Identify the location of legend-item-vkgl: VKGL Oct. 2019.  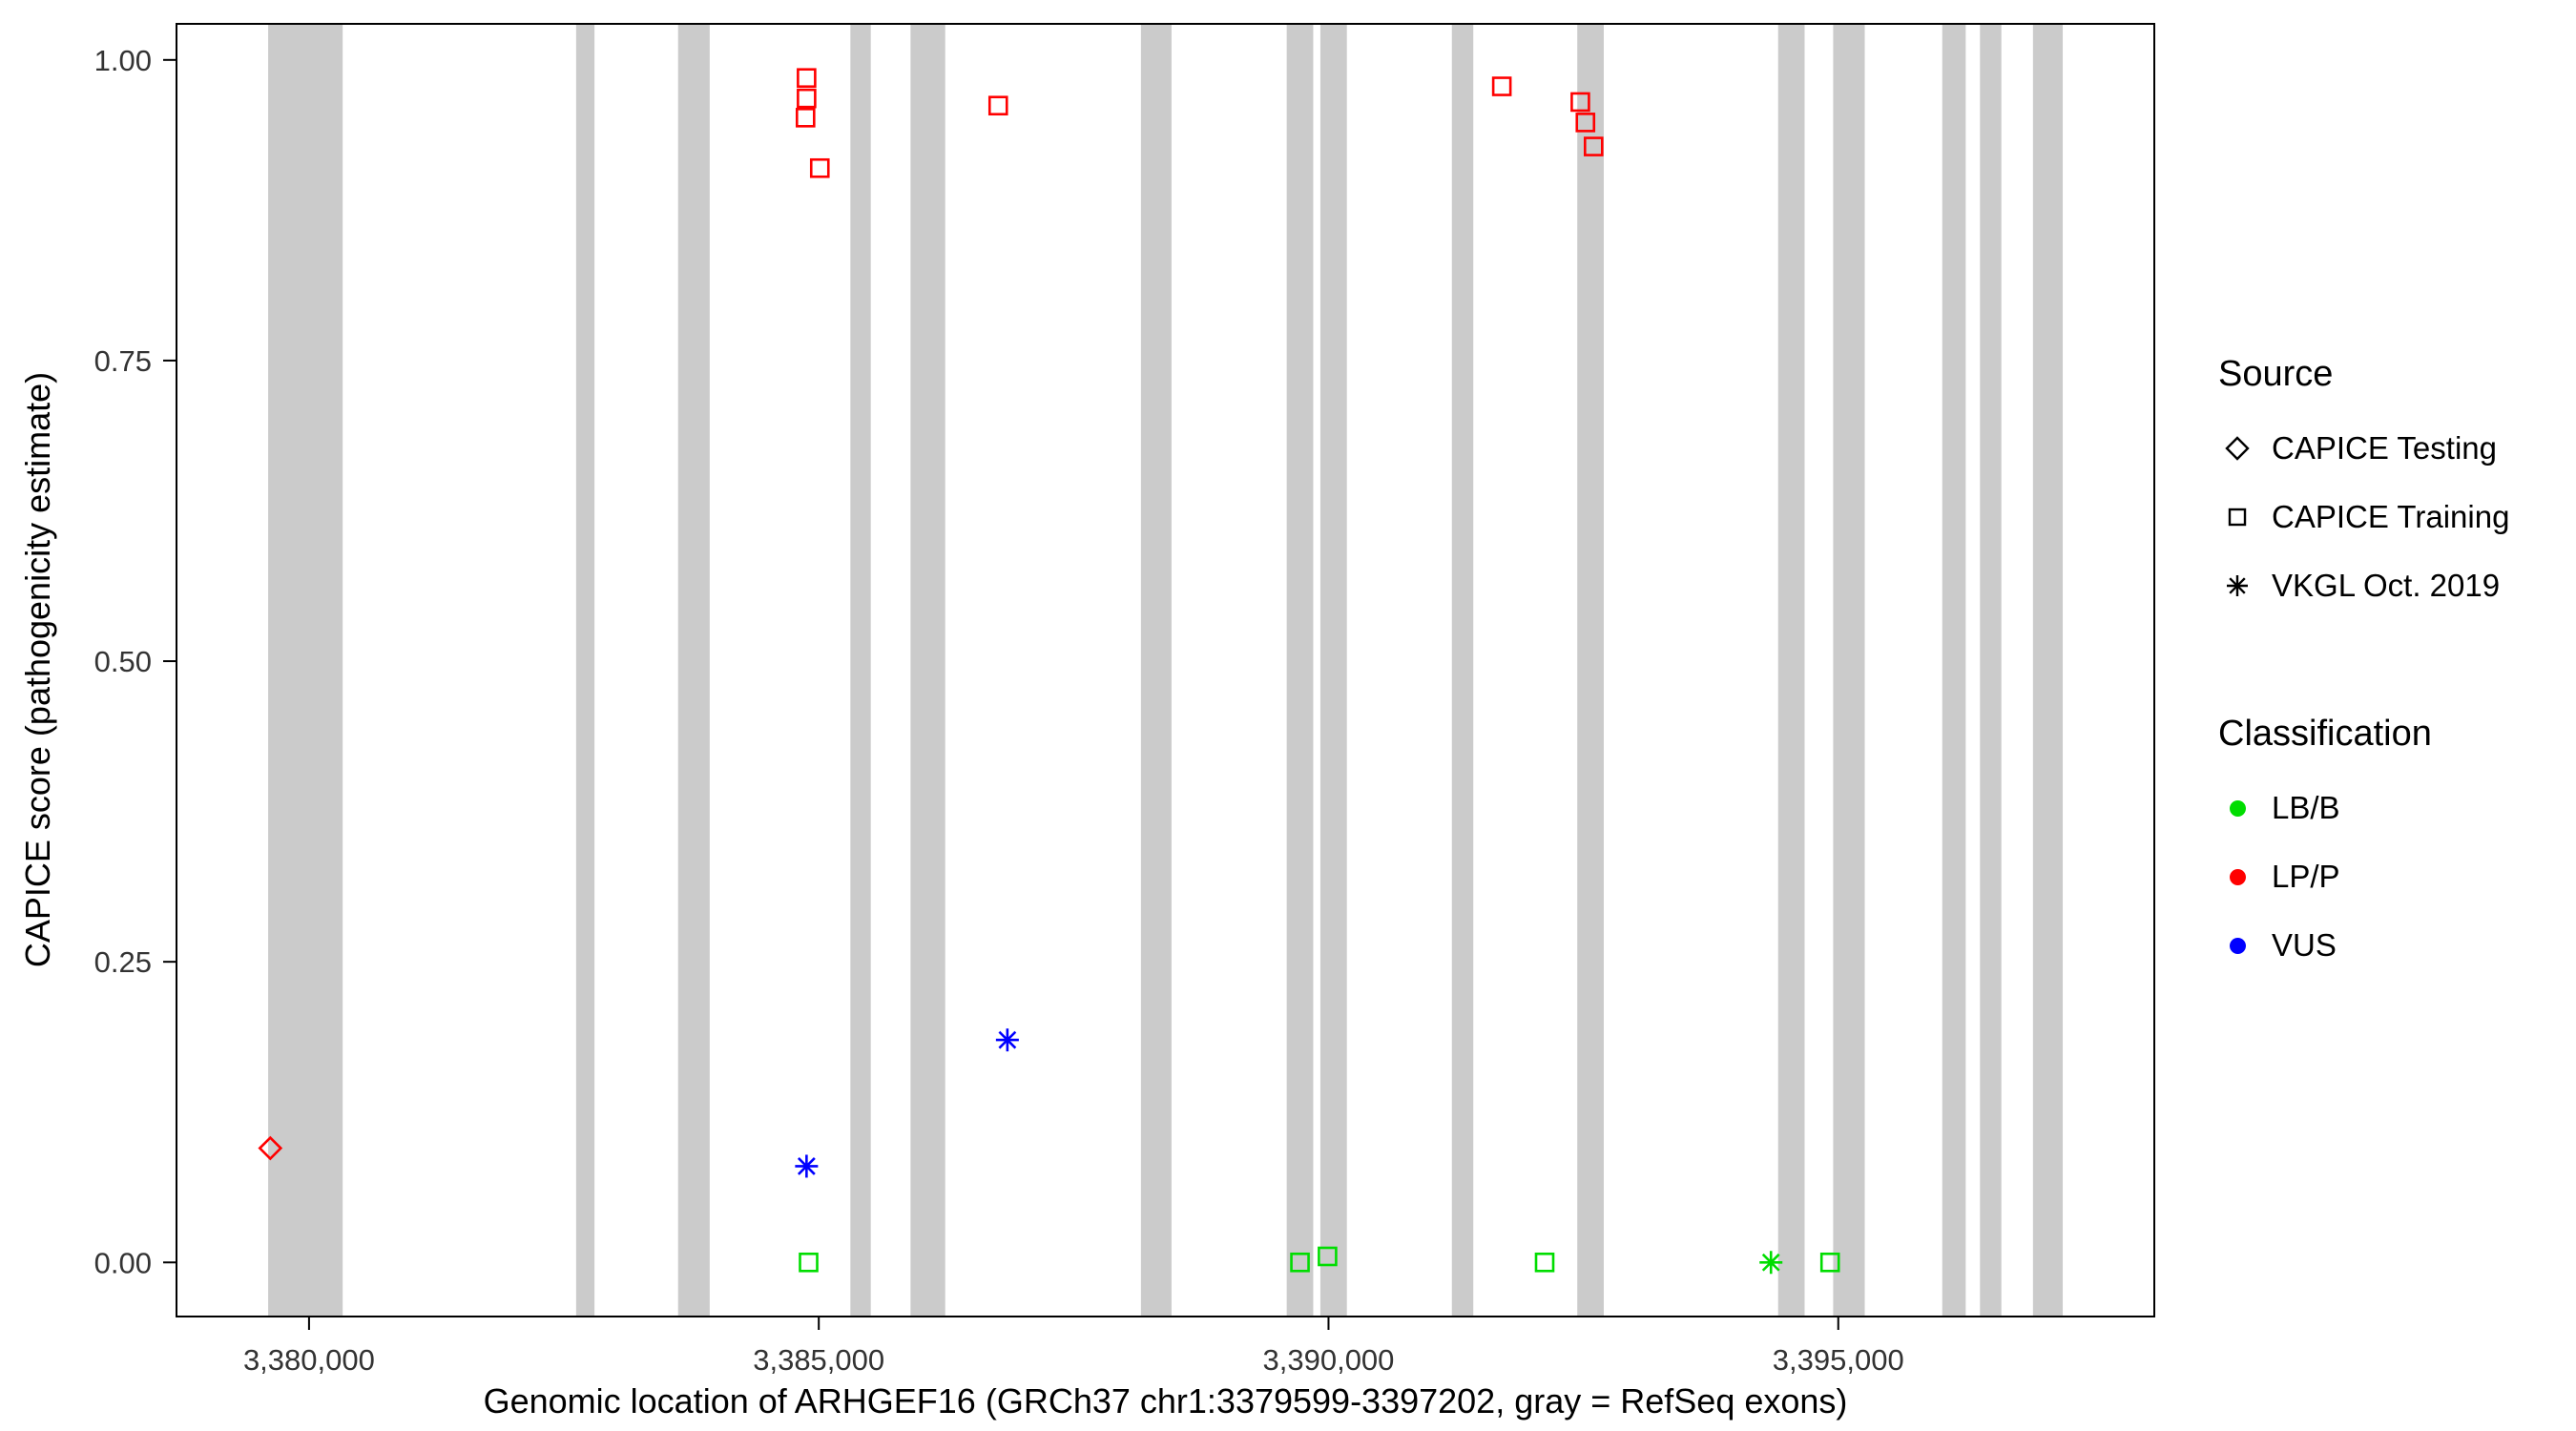
(2363, 585).